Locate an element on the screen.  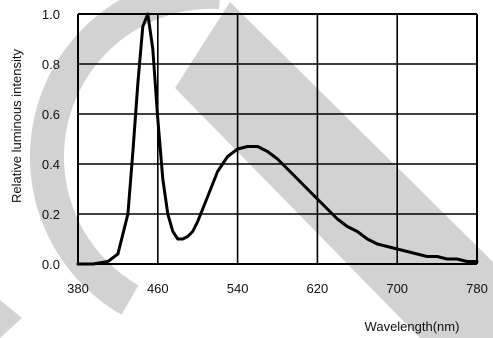
x-tick-label: 620 is located at coordinates (318, 288).